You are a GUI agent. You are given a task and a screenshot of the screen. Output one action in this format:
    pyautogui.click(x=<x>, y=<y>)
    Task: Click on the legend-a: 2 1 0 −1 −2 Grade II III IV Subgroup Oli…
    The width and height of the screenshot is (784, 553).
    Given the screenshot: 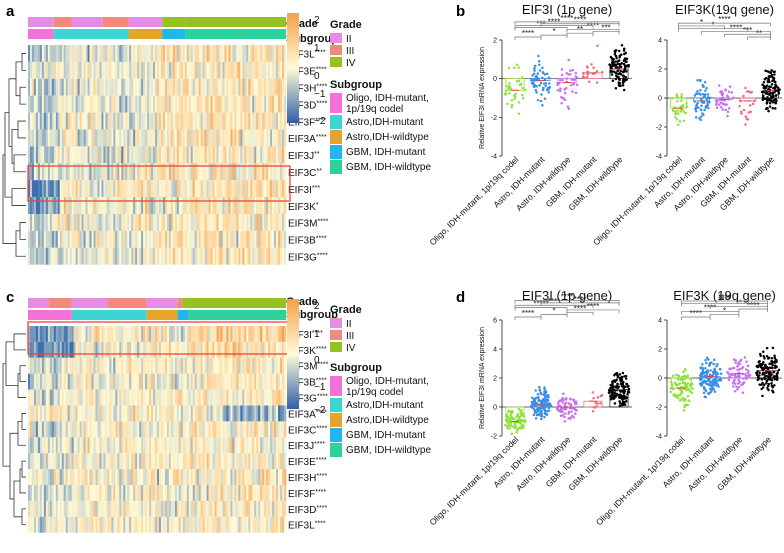 What is the action you would take?
    pyautogui.click(x=359, y=93)
    